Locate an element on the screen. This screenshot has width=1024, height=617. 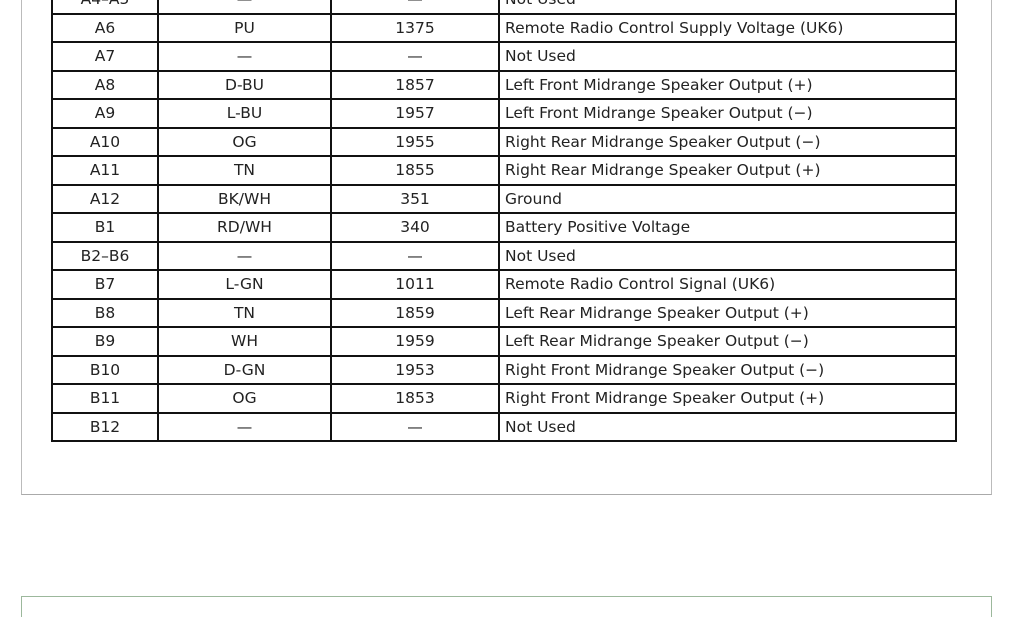
circuit-number: 1859 is located at coordinates (415, 312).